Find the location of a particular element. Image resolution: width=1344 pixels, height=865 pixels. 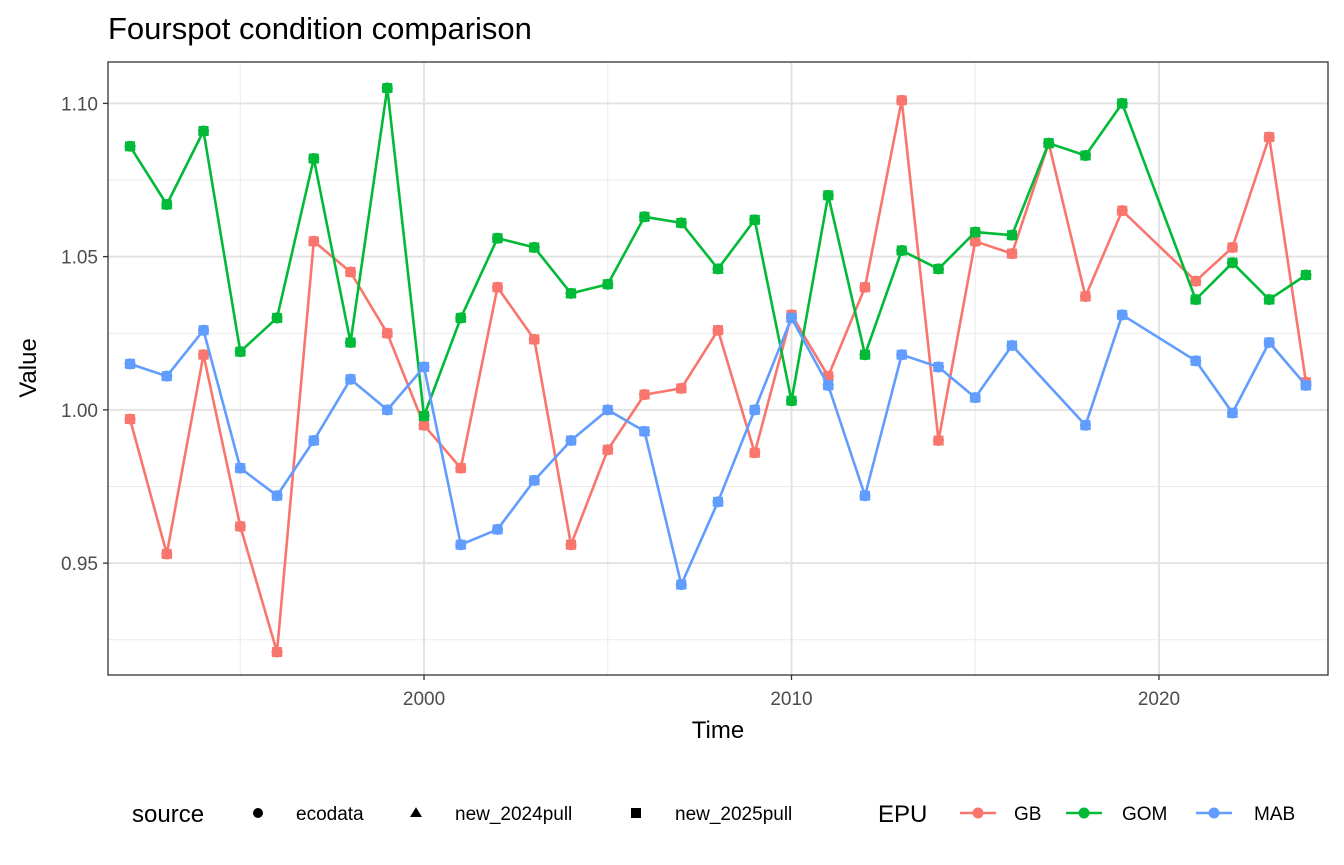

legend-key-new_2025pull is located at coordinates (636, 813).